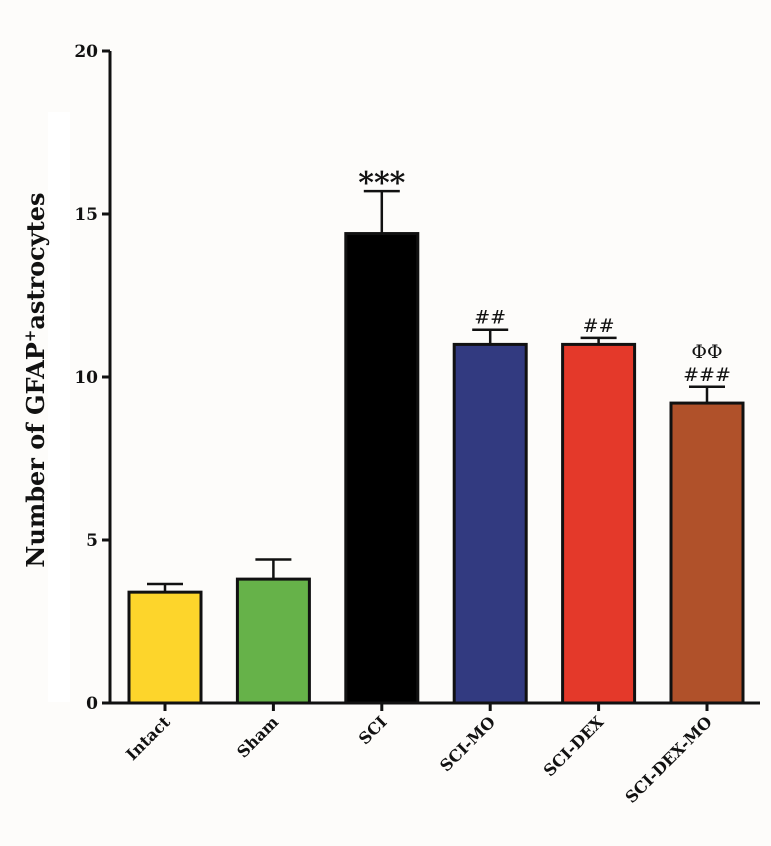  Describe the element at coordinates (86, 52) in the screenshot. I see `y-tick-label: 20` at that location.